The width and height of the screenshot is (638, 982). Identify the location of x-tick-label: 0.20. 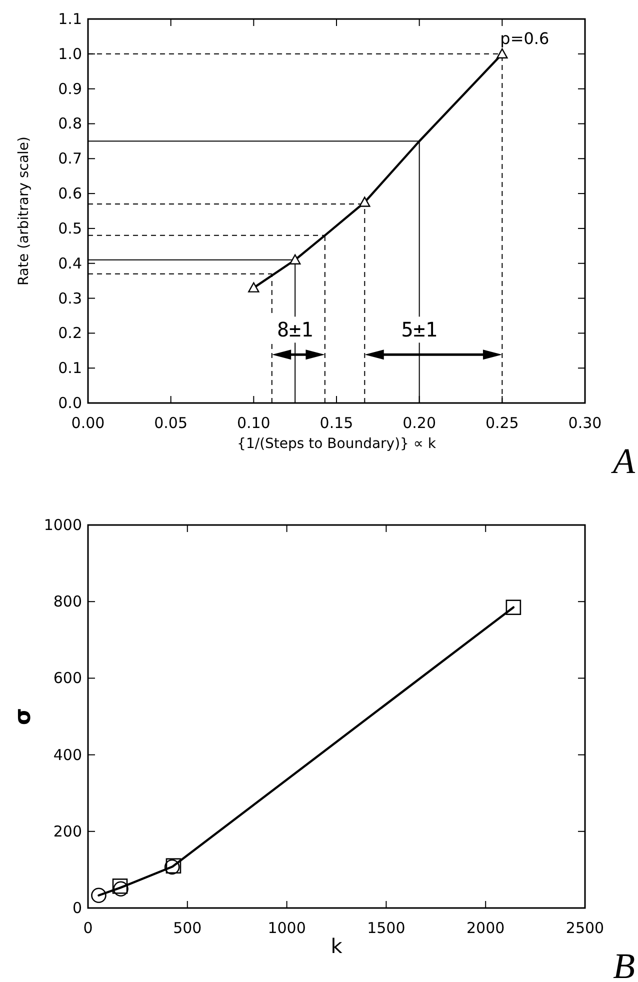
(419, 423).